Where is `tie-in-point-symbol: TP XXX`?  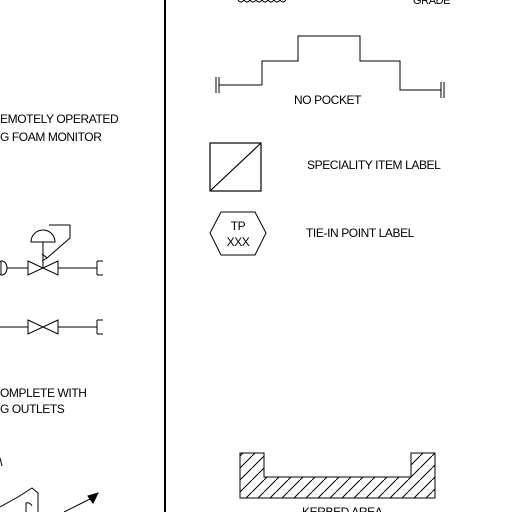
tie-in-point-symbol: TP XXX is located at coordinates (238, 233).